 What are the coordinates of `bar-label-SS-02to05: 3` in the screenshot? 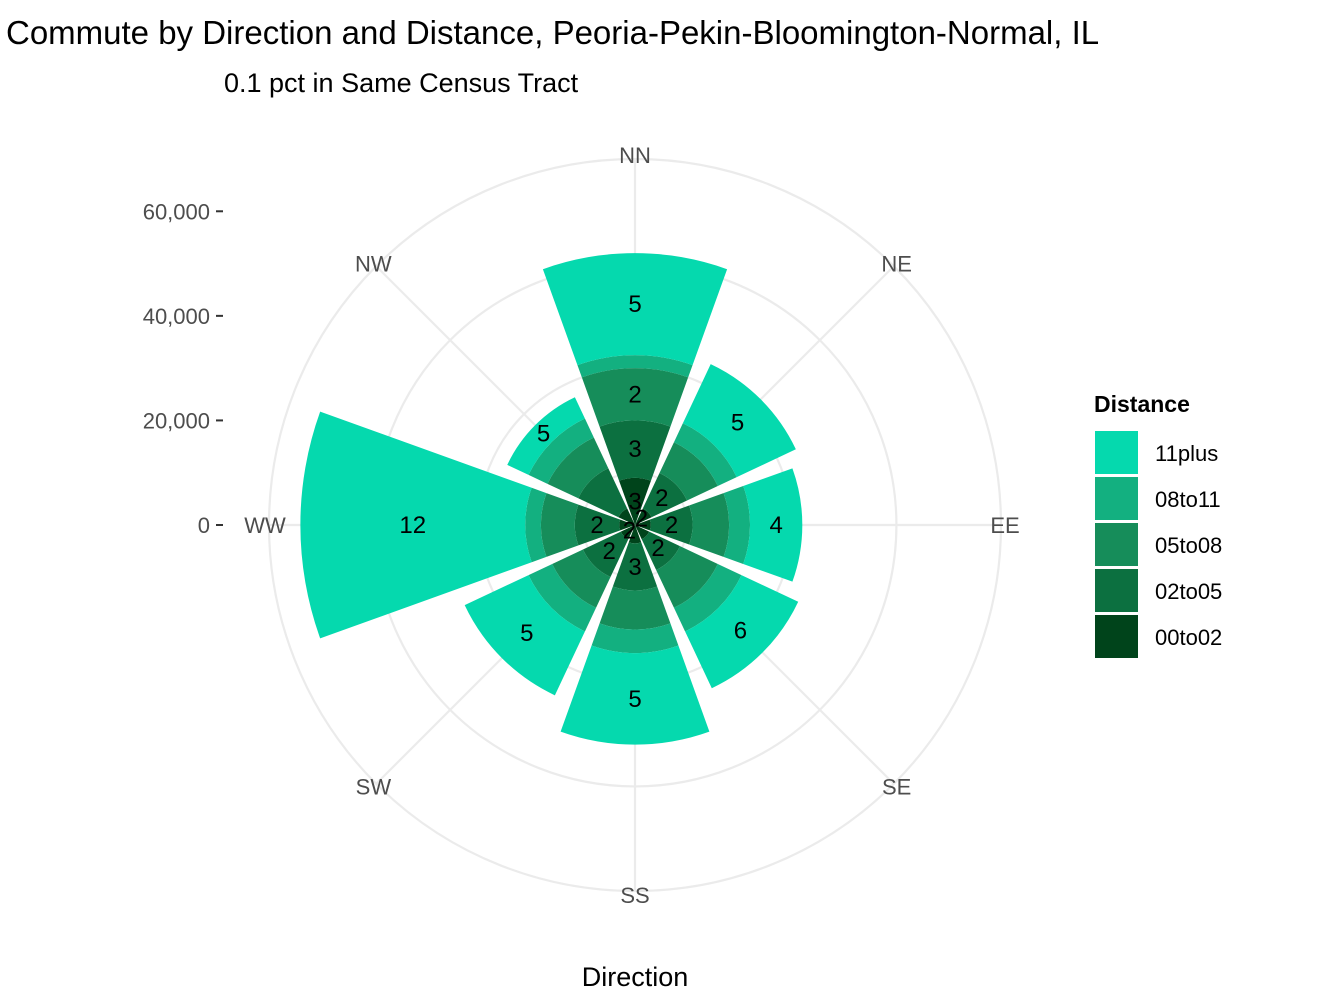 It's located at (634, 567).